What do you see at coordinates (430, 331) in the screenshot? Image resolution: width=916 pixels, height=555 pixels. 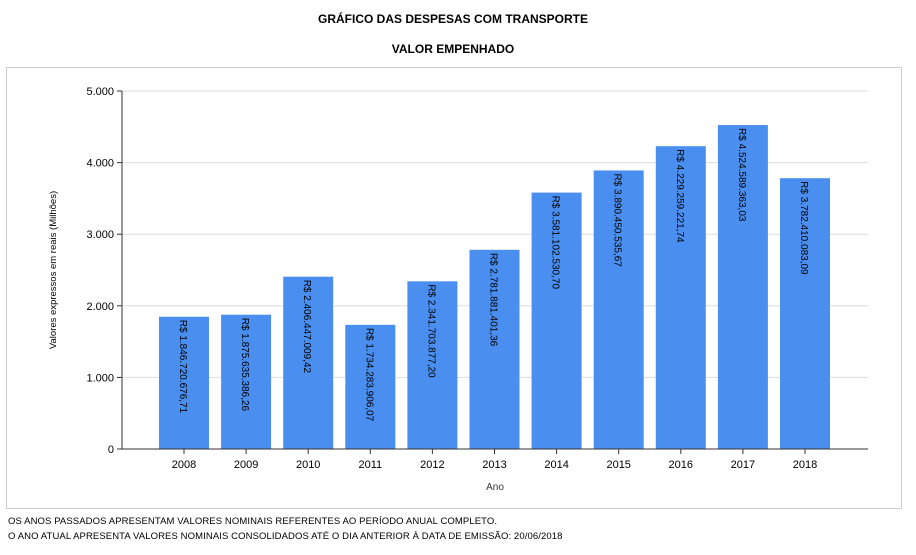 I see `data-label: R$ 2.341.703.877,20` at bounding box center [430, 331].